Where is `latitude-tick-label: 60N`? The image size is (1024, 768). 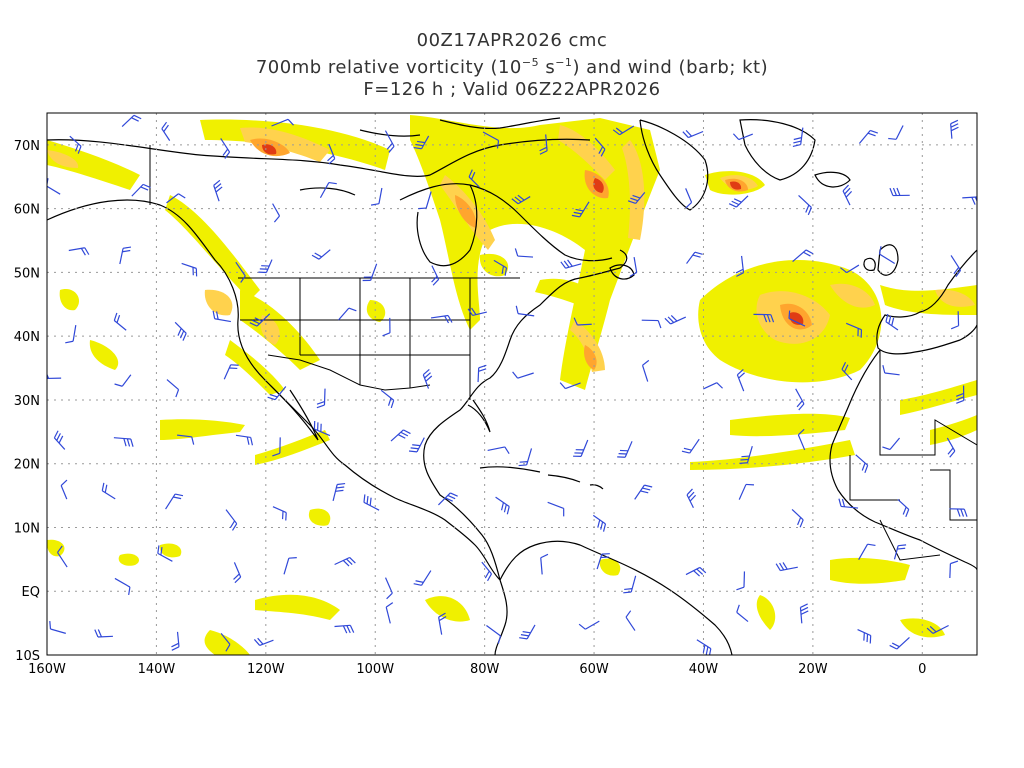
latitude-tick-label: 60N is located at coordinates (27, 210).